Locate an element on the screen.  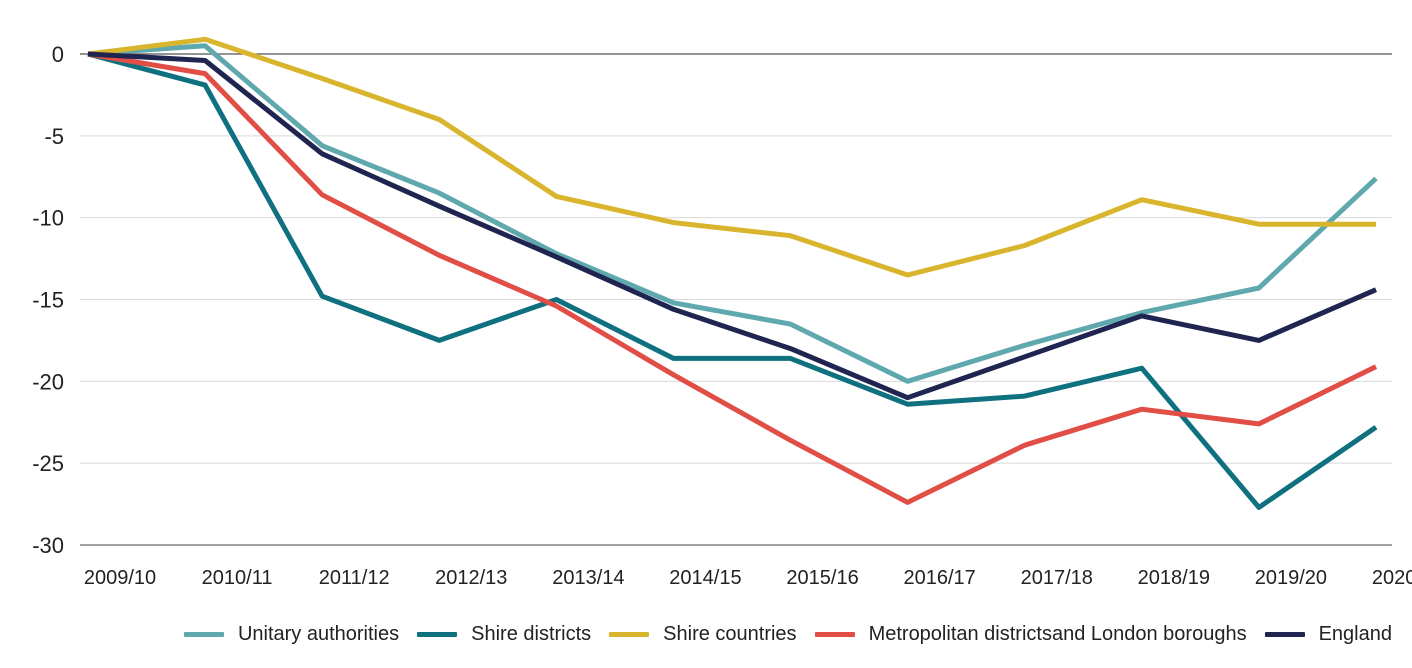
x-tick-label: 2011/12 is located at coordinates (354, 578).